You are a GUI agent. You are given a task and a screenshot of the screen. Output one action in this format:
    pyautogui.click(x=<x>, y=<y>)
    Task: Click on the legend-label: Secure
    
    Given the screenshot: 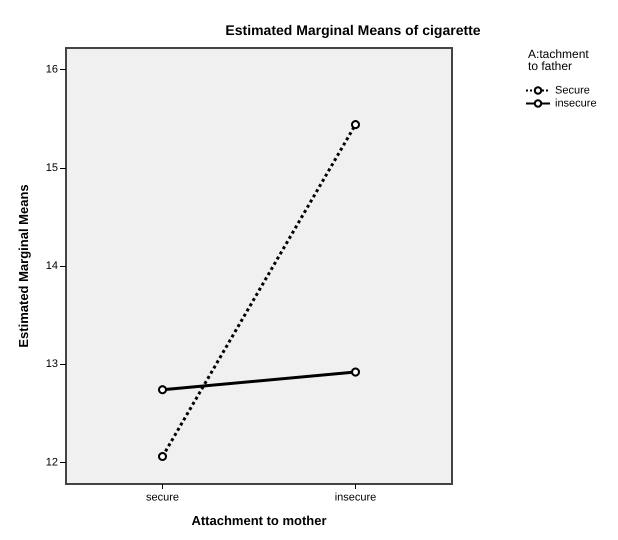 What is the action you would take?
    pyautogui.click(x=572, y=90)
    